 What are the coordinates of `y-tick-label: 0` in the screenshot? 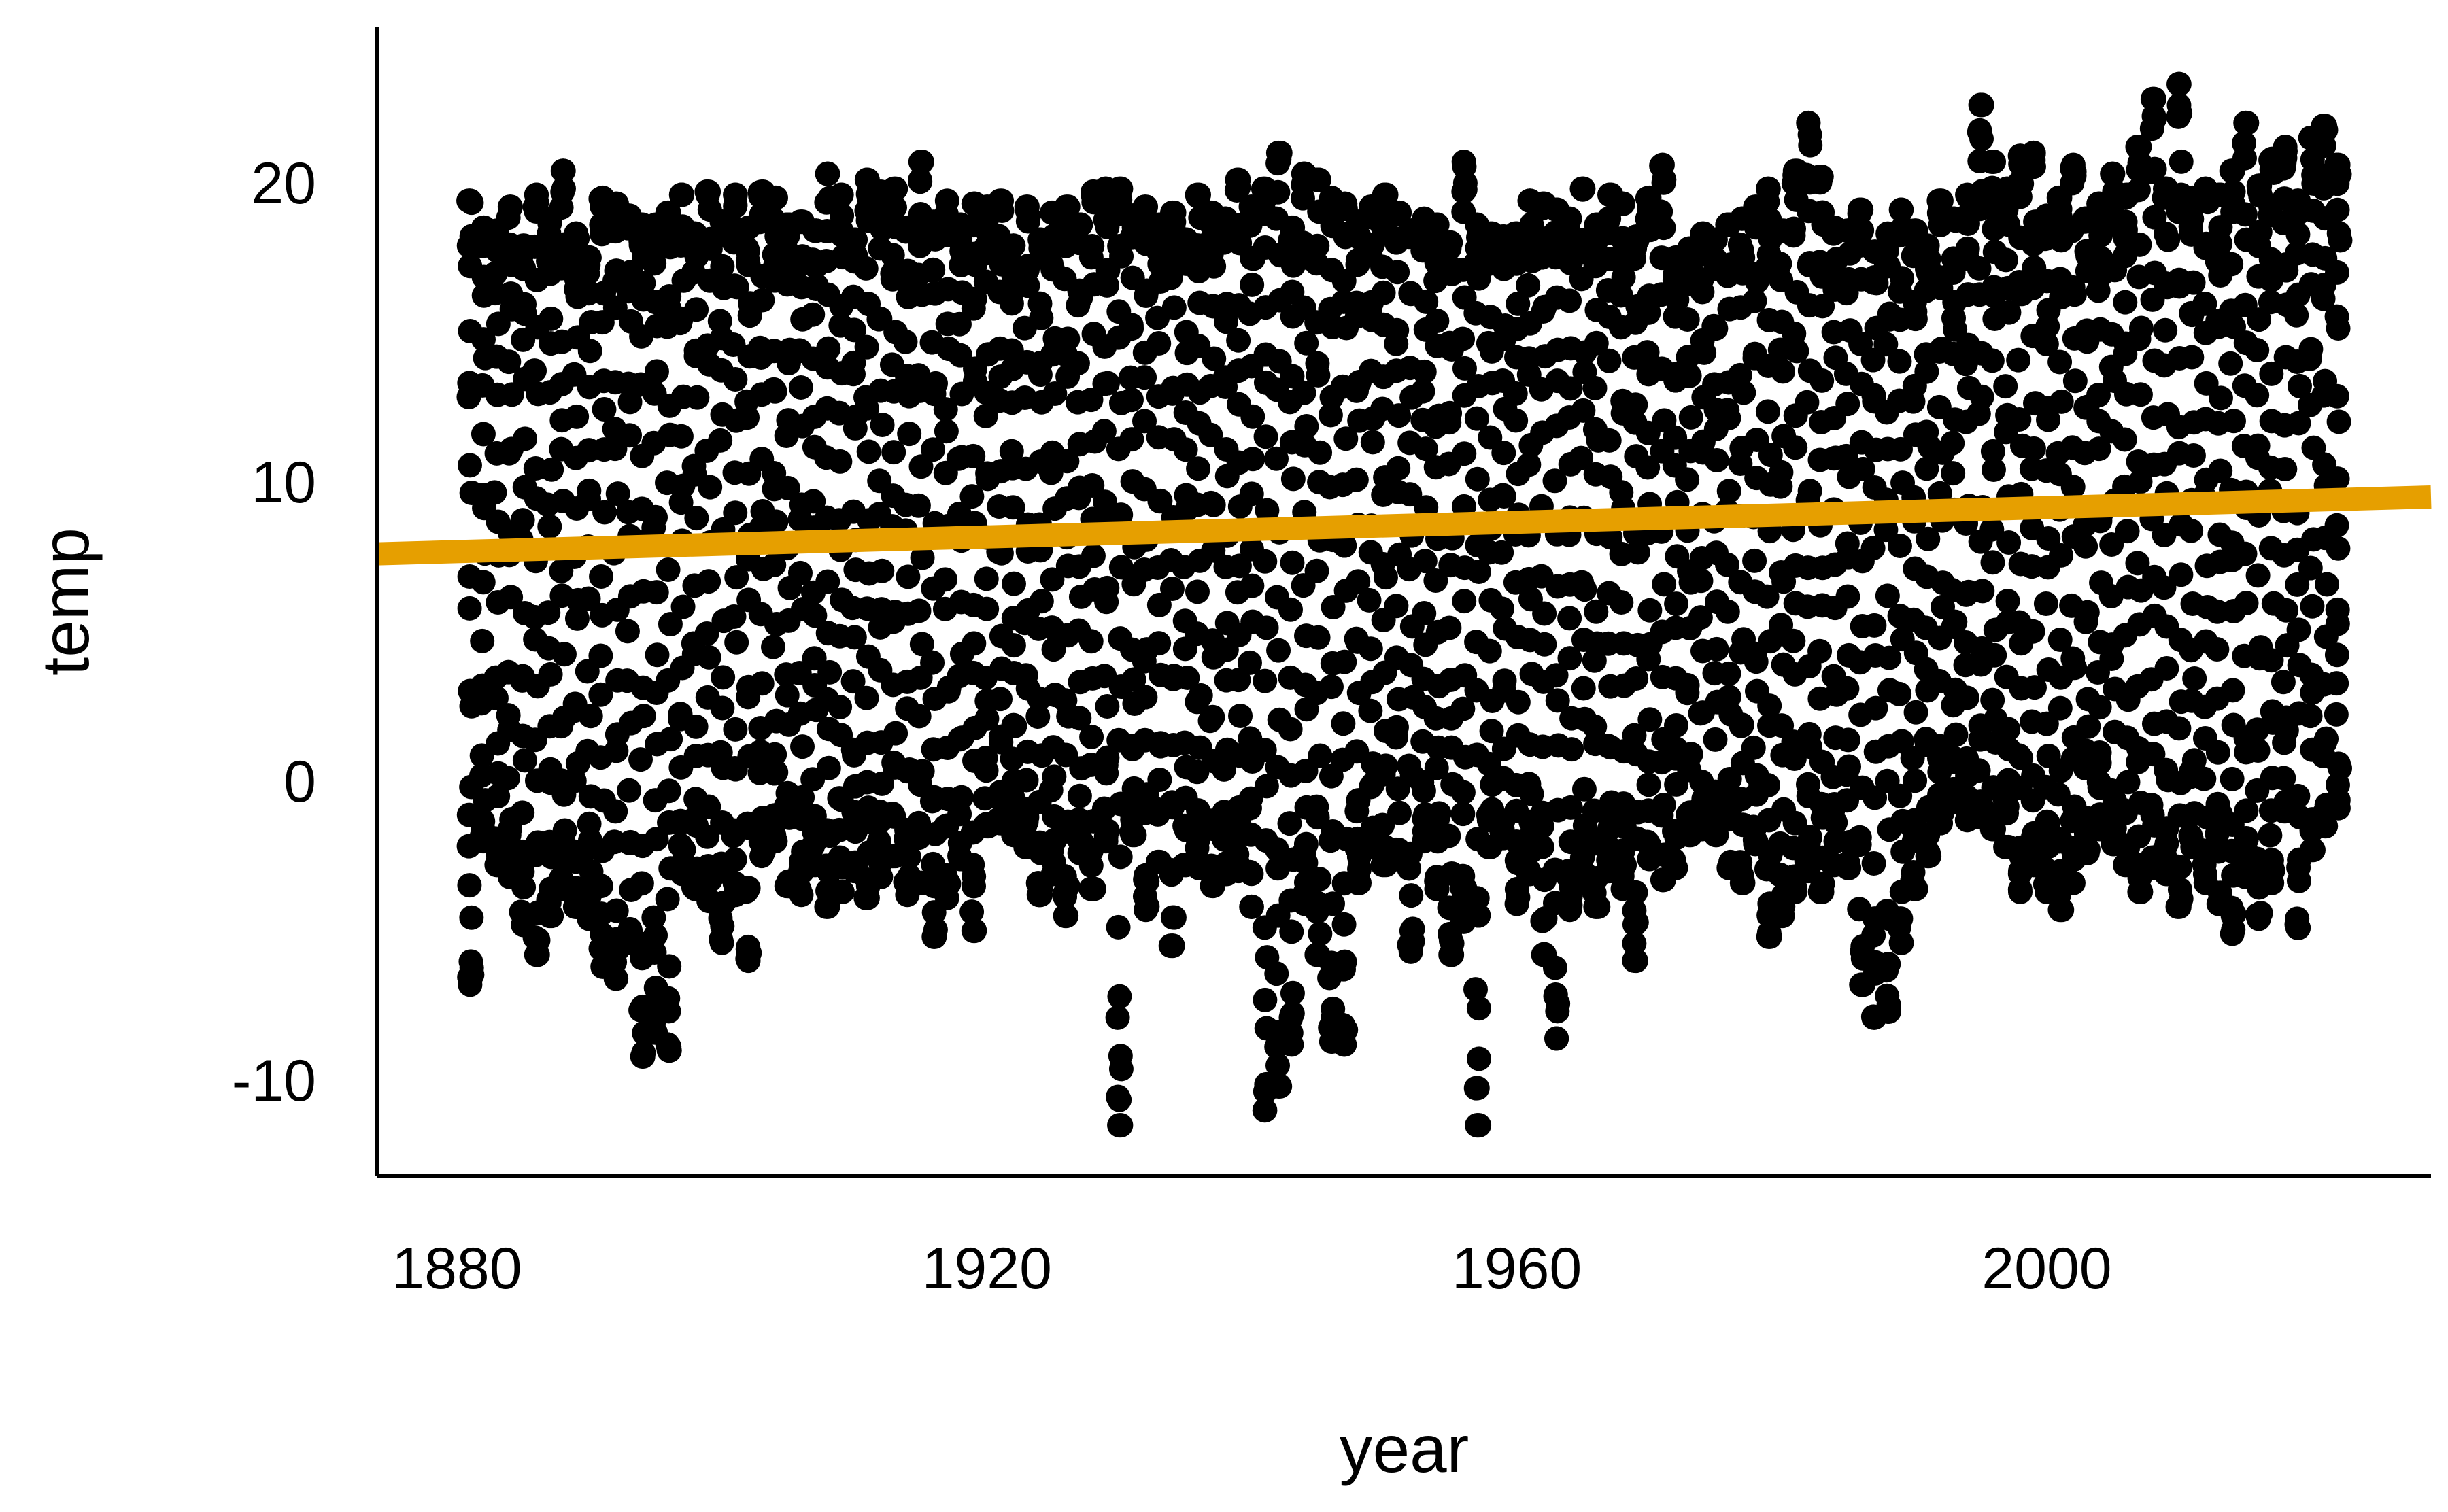 It's located at (300, 782).